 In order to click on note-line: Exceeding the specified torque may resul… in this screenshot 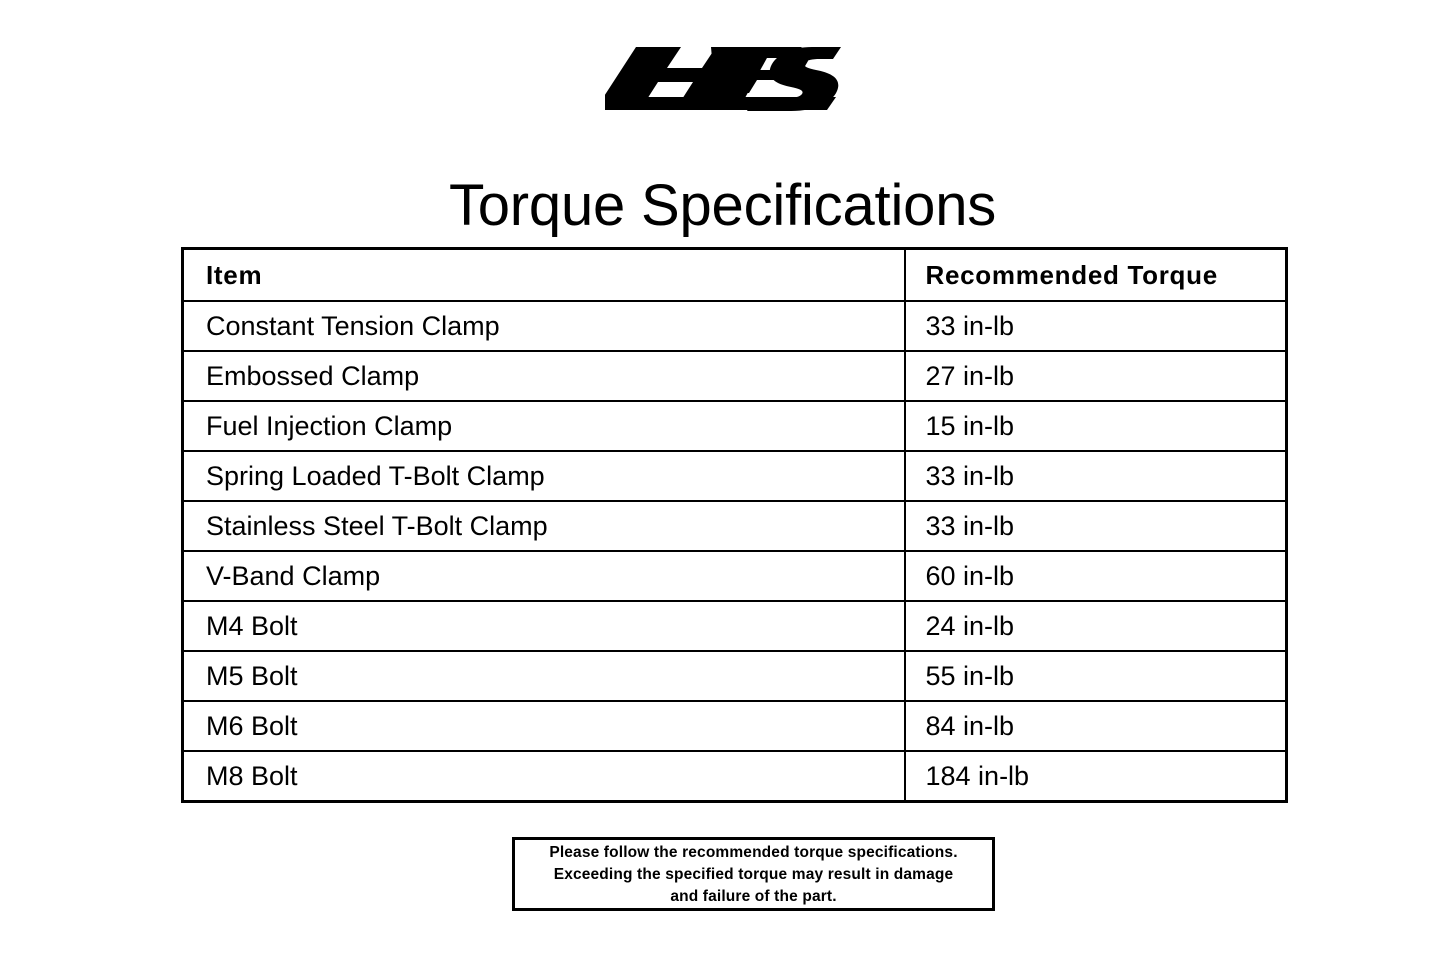, I will do `click(753, 874)`.